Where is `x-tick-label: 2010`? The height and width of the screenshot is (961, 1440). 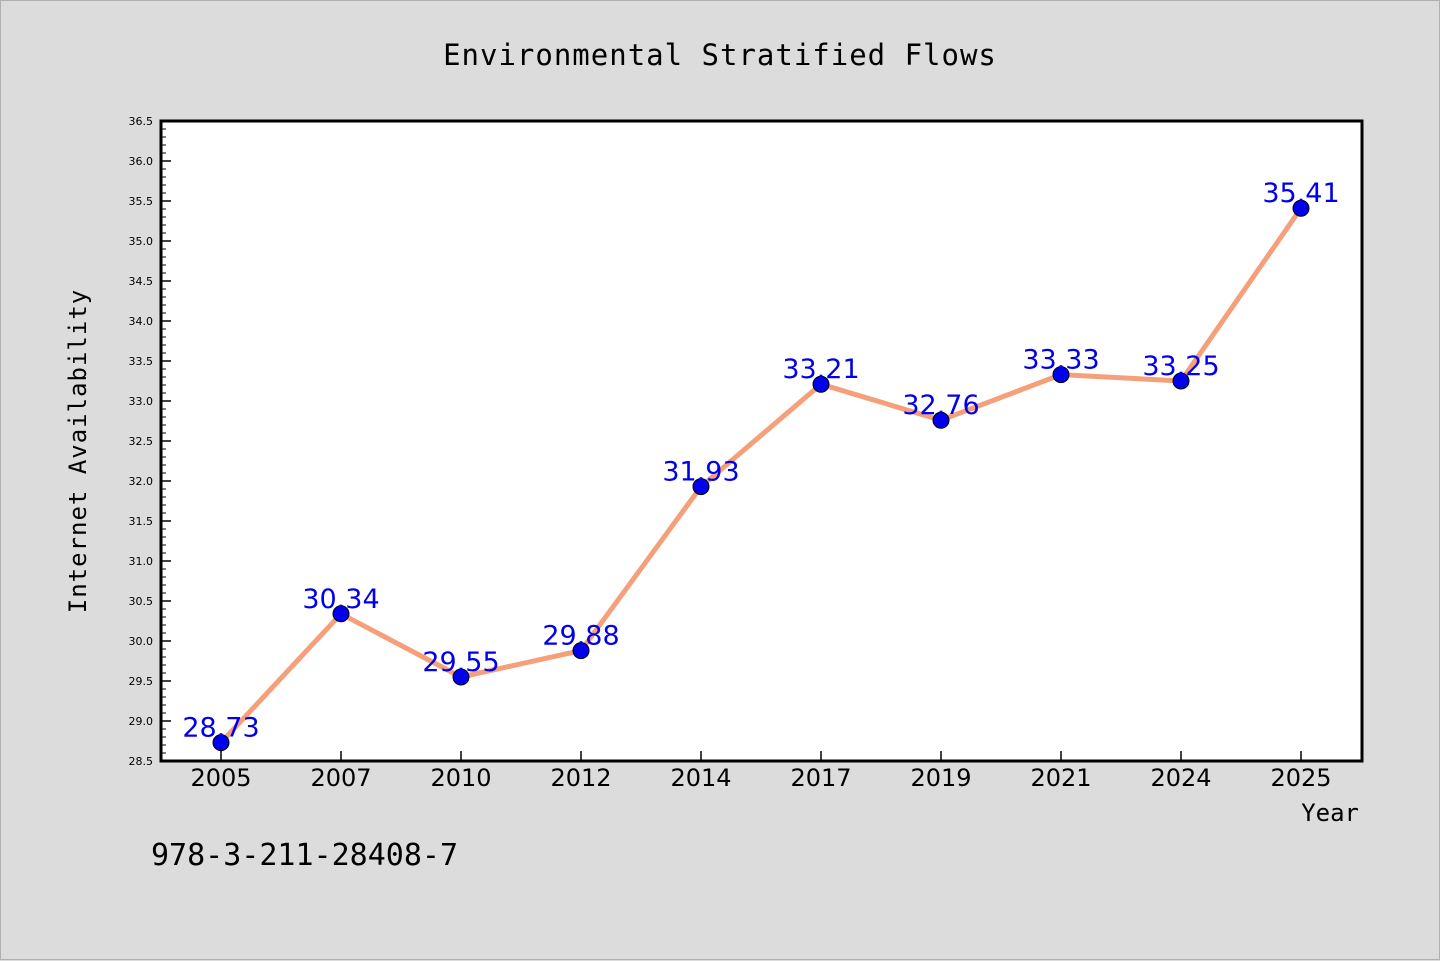 x-tick-label: 2010 is located at coordinates (460, 778).